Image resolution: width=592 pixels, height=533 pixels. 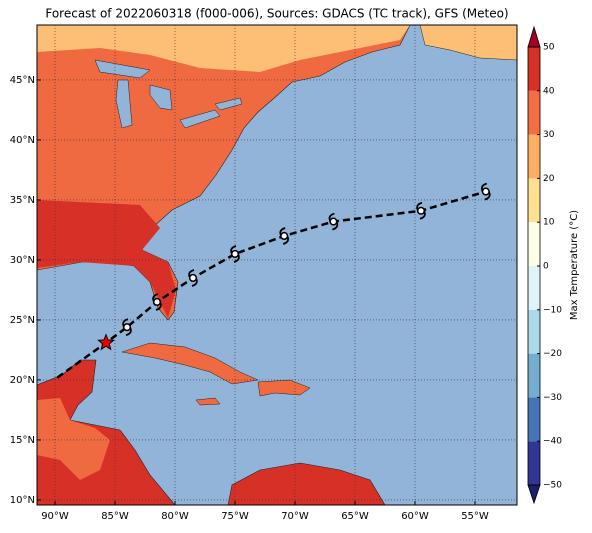 What do you see at coordinates (295, 516) in the screenshot?
I see `x-tick-label: 70°W` at bounding box center [295, 516].